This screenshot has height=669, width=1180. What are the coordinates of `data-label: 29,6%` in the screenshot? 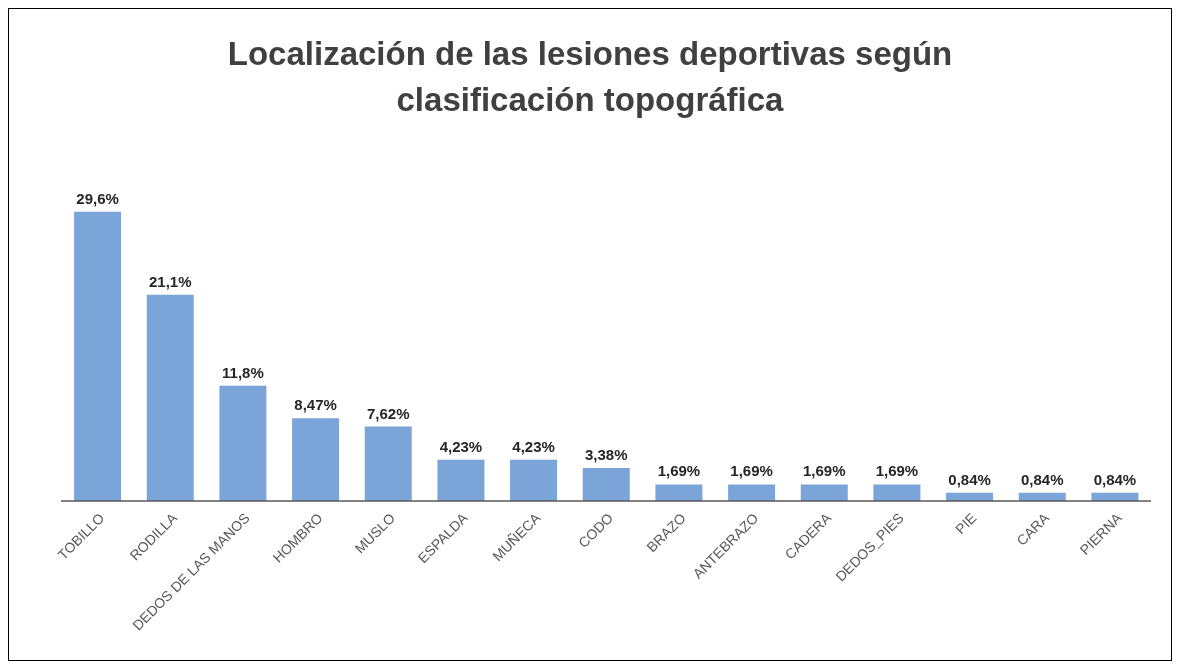 It's located at (97, 198).